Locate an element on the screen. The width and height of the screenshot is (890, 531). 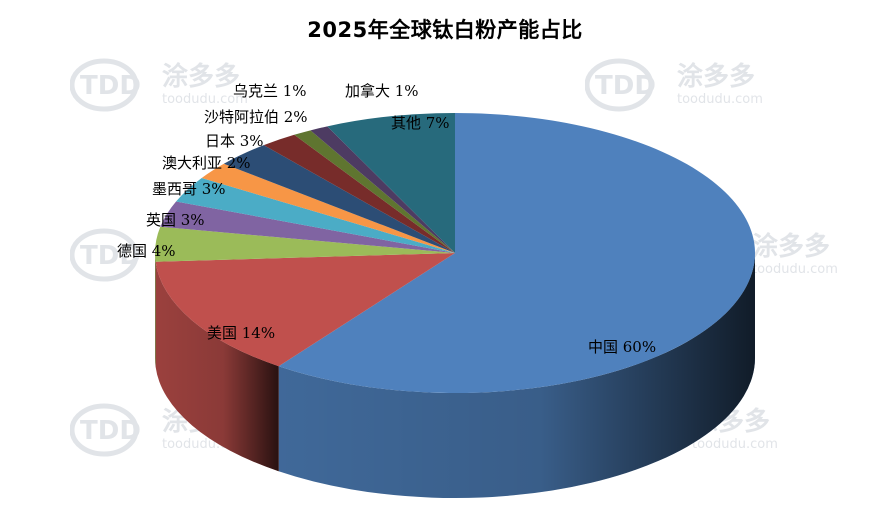
data-label: 美国 14% is located at coordinates (241, 333).